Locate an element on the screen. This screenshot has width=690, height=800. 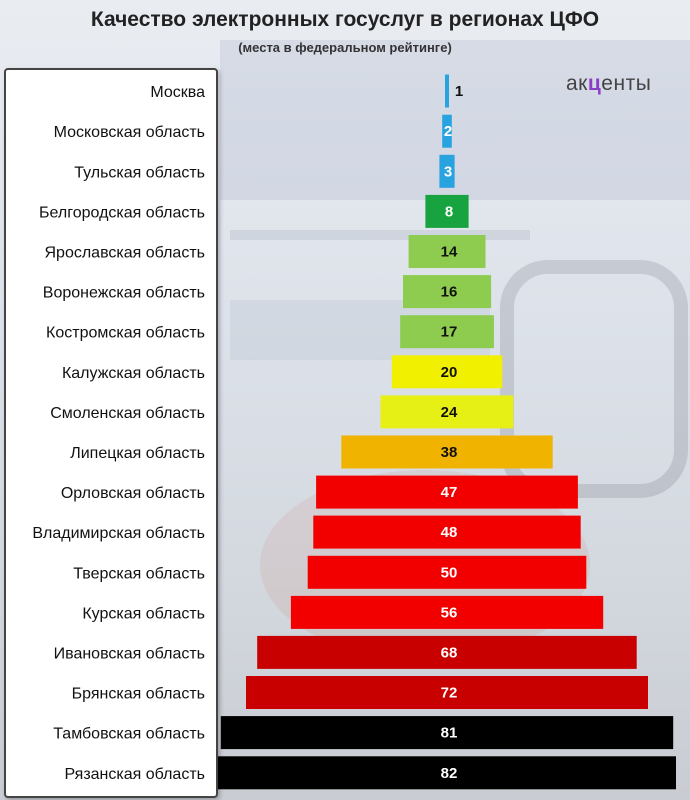
data-label-2: 2 is located at coordinates (448, 131).